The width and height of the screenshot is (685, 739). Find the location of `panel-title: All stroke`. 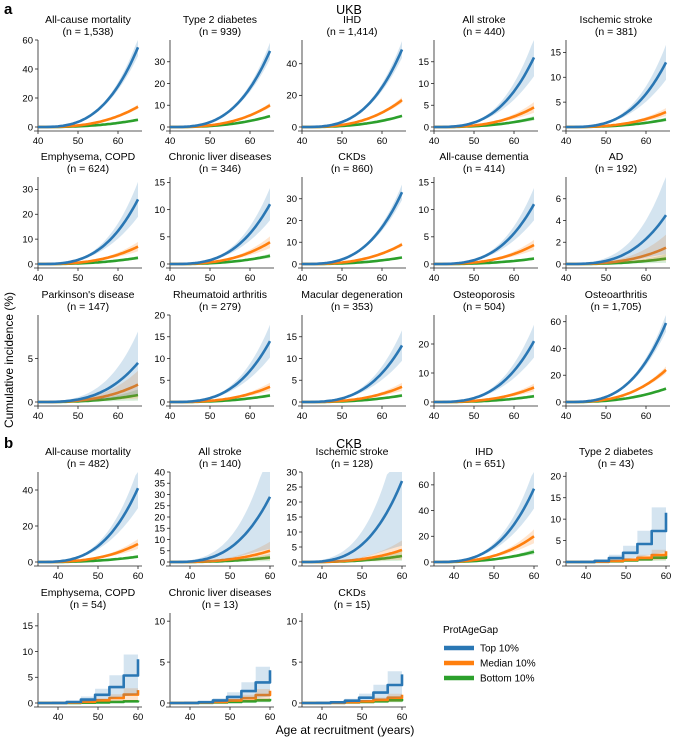

panel-title: All stroke is located at coordinates (483, 20).